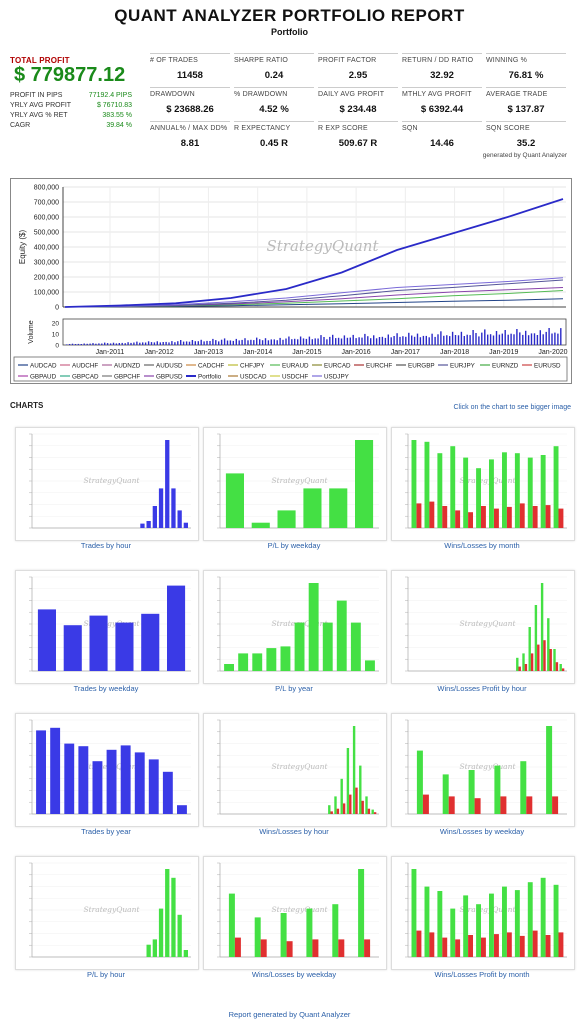 The height and width of the screenshot is (1024, 579). I want to click on thumbnail-caption: Wins/Losses Profit by month, so click(482, 974).